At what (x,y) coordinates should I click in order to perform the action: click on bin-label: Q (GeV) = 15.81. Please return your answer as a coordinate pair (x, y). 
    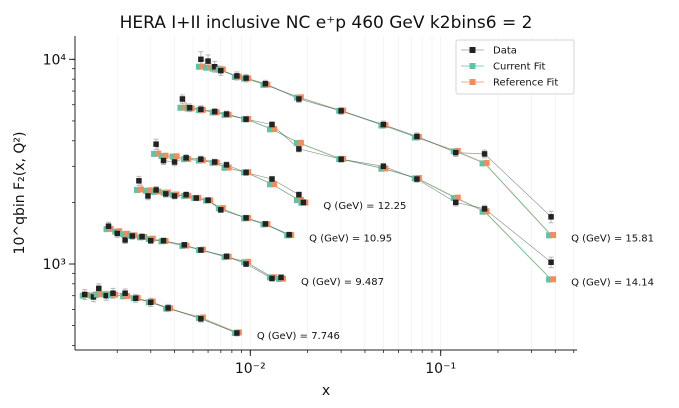
    Looking at the image, I should click on (612, 238).